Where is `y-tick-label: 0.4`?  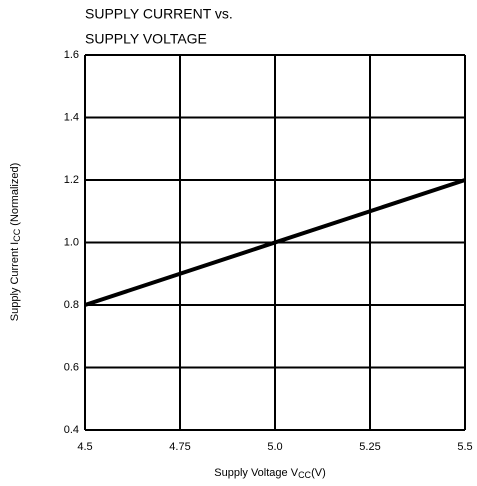 y-tick-label: 0.4 is located at coordinates (71, 430).